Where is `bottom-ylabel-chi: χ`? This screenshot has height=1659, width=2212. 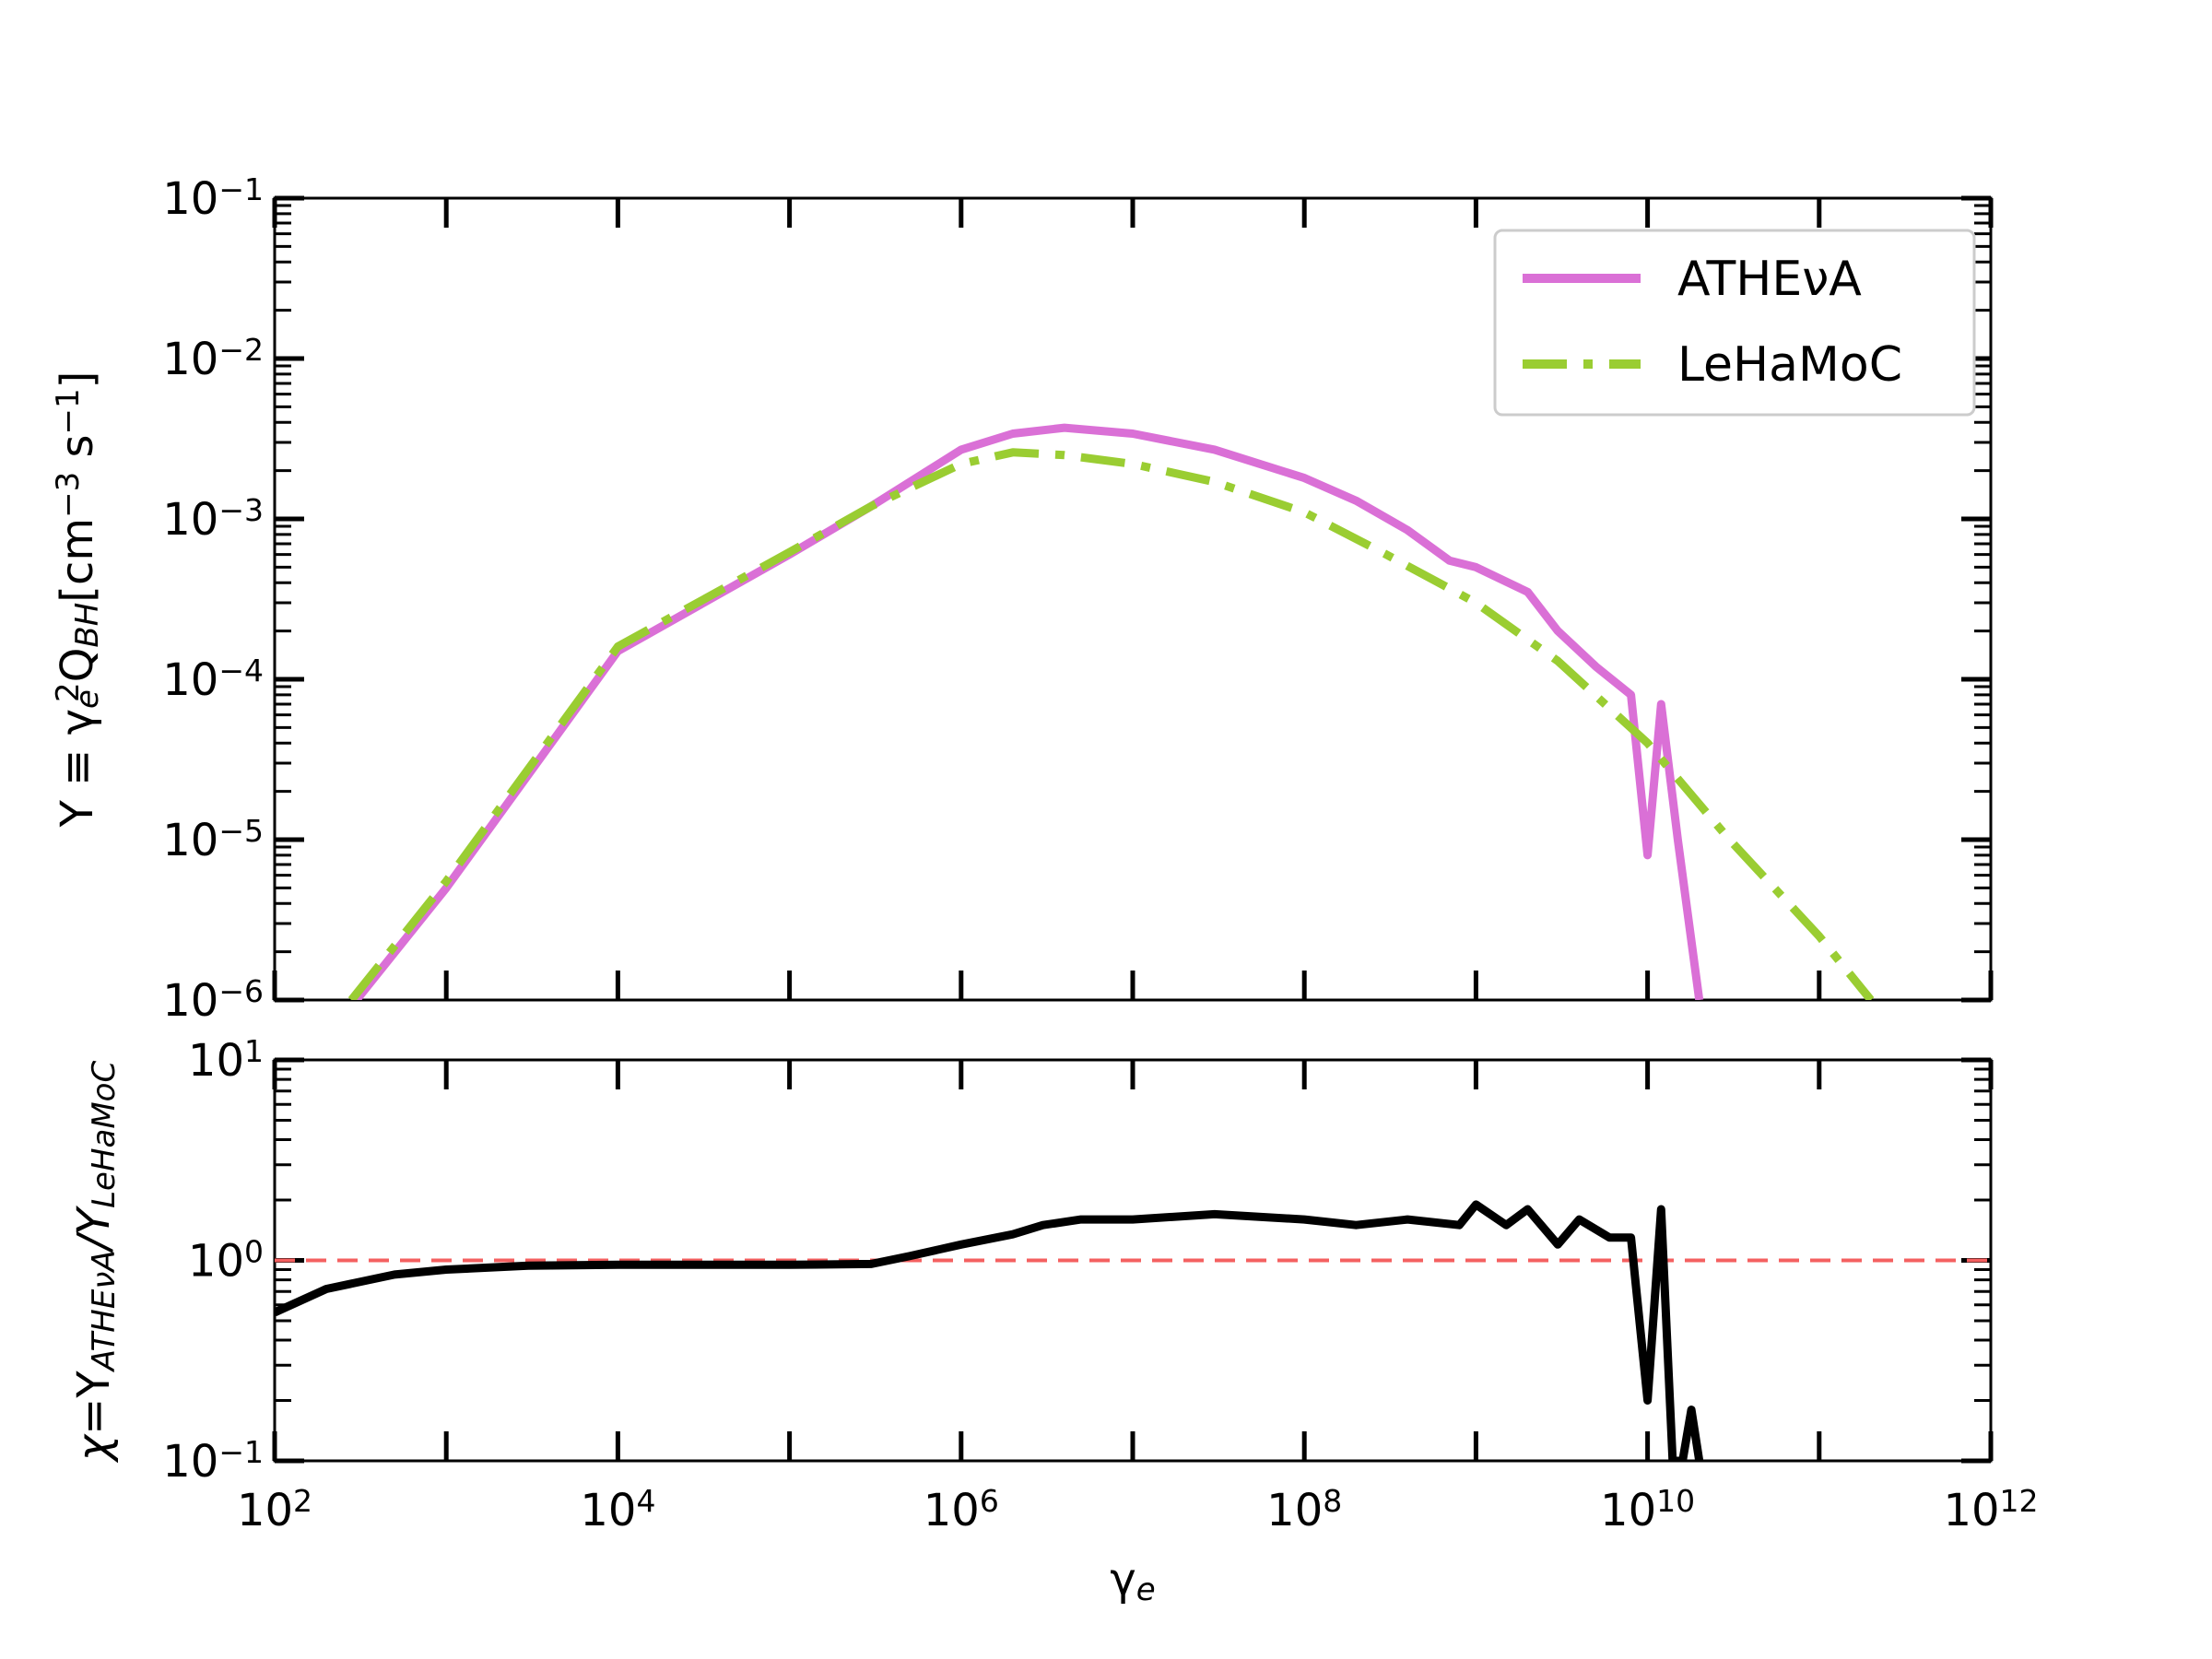 bottom-ylabel-chi: χ is located at coordinates (94, 1448).